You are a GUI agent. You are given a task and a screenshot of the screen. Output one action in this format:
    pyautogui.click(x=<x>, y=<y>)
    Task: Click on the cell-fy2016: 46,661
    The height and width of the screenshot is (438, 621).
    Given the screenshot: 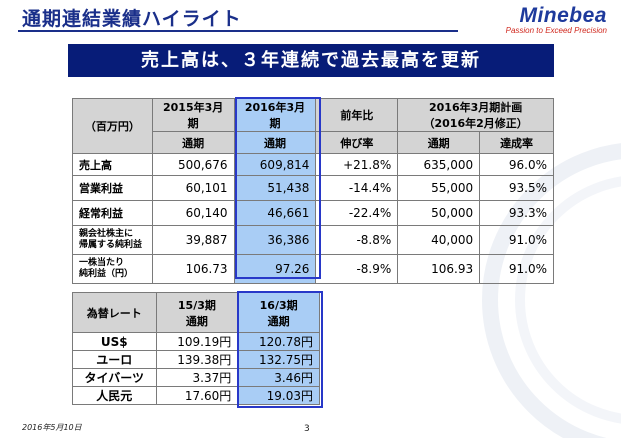 What is the action you would take?
    pyautogui.click(x=275, y=213)
    